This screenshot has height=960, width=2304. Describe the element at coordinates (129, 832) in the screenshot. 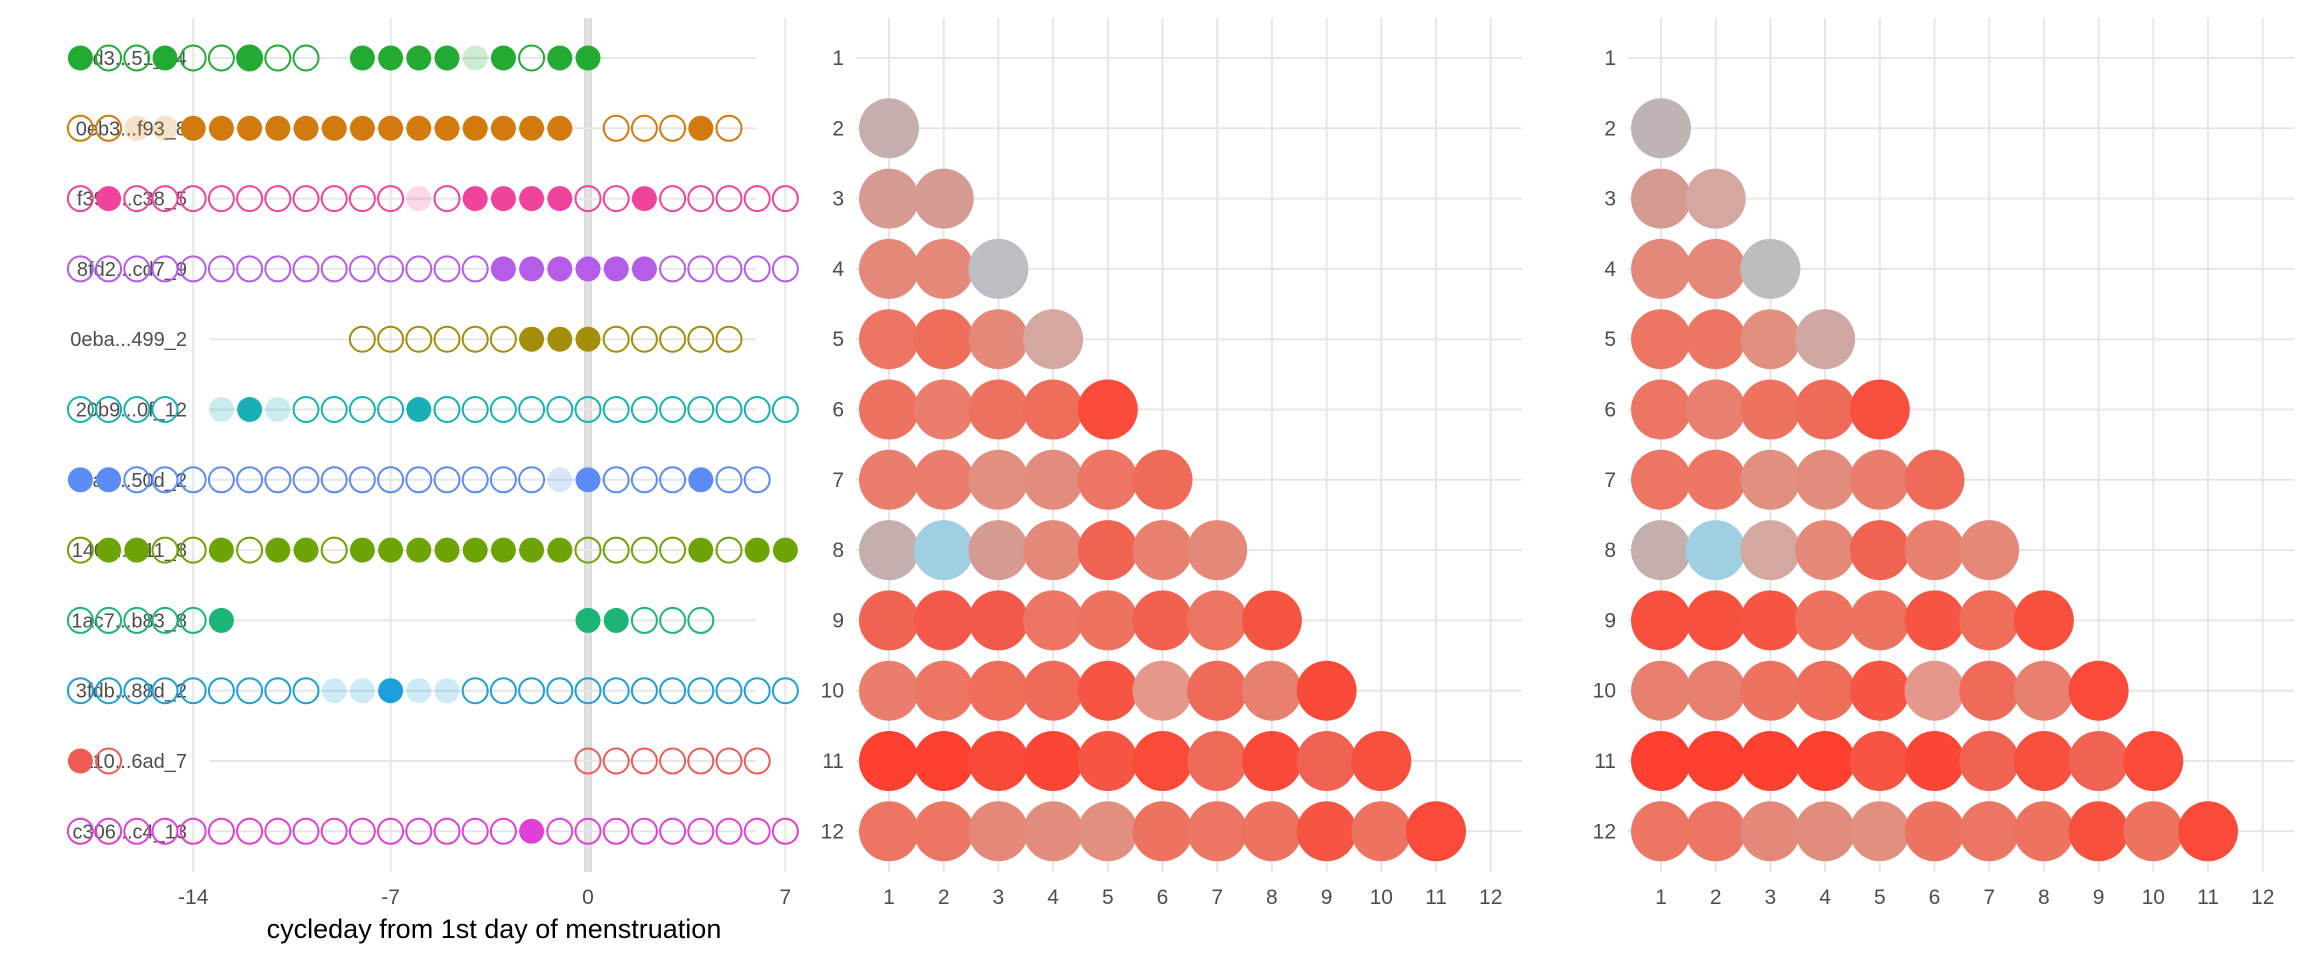

I see `row-label: c306...c4_13` at that location.